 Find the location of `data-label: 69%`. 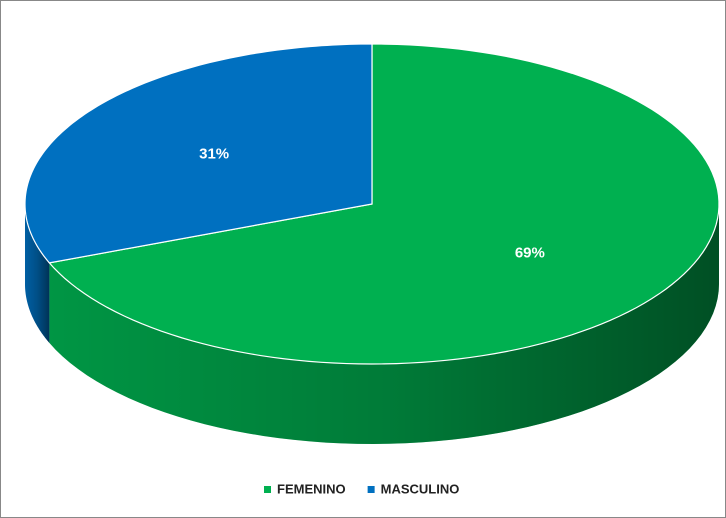

data-label: 69% is located at coordinates (530, 252).